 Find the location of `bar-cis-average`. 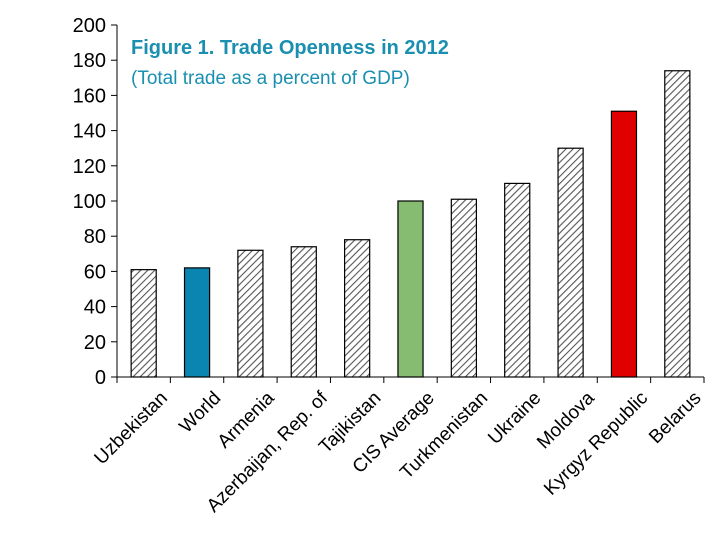

bar-cis-average is located at coordinates (410, 289).